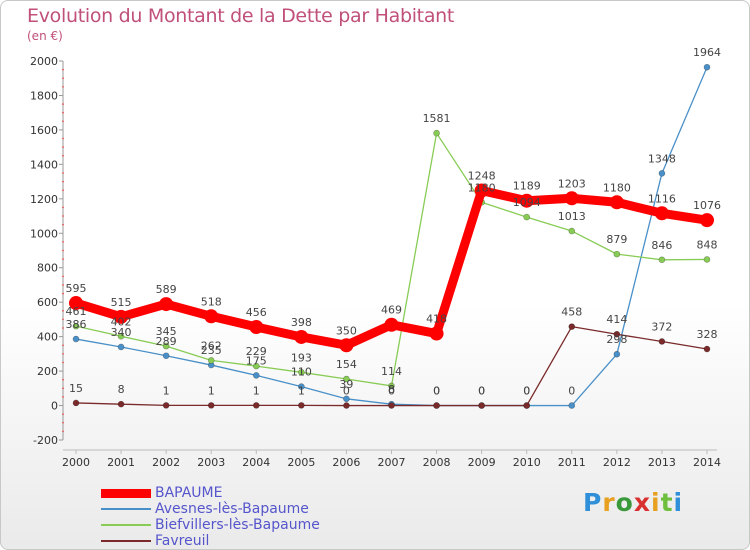 This screenshot has width=750, height=550. What do you see at coordinates (44, 164) in the screenshot?
I see `y-tick-label: 1400` at bounding box center [44, 164].